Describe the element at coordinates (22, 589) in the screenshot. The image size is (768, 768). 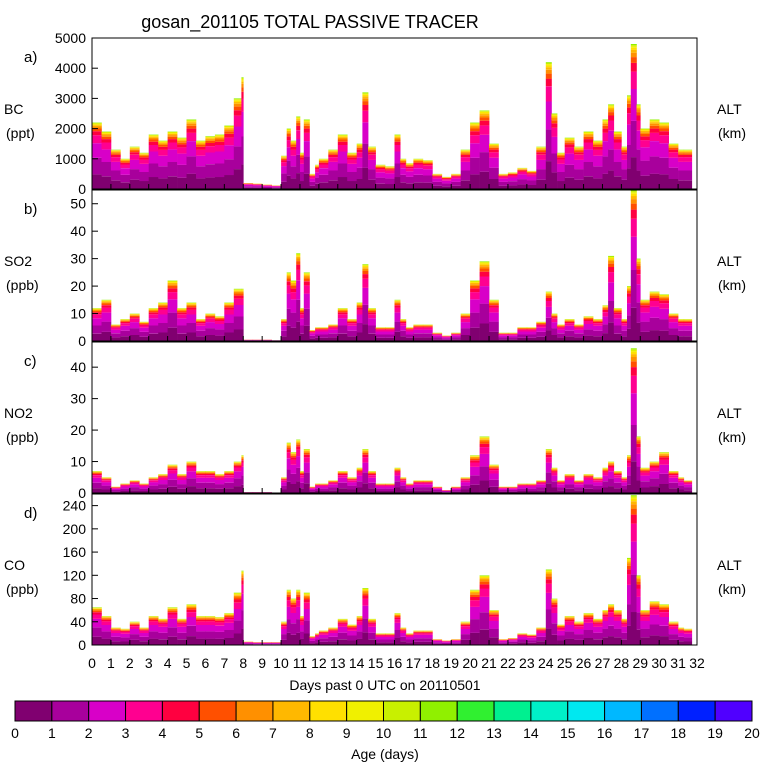
I see `y-axis-unit: (ppb)` at that location.